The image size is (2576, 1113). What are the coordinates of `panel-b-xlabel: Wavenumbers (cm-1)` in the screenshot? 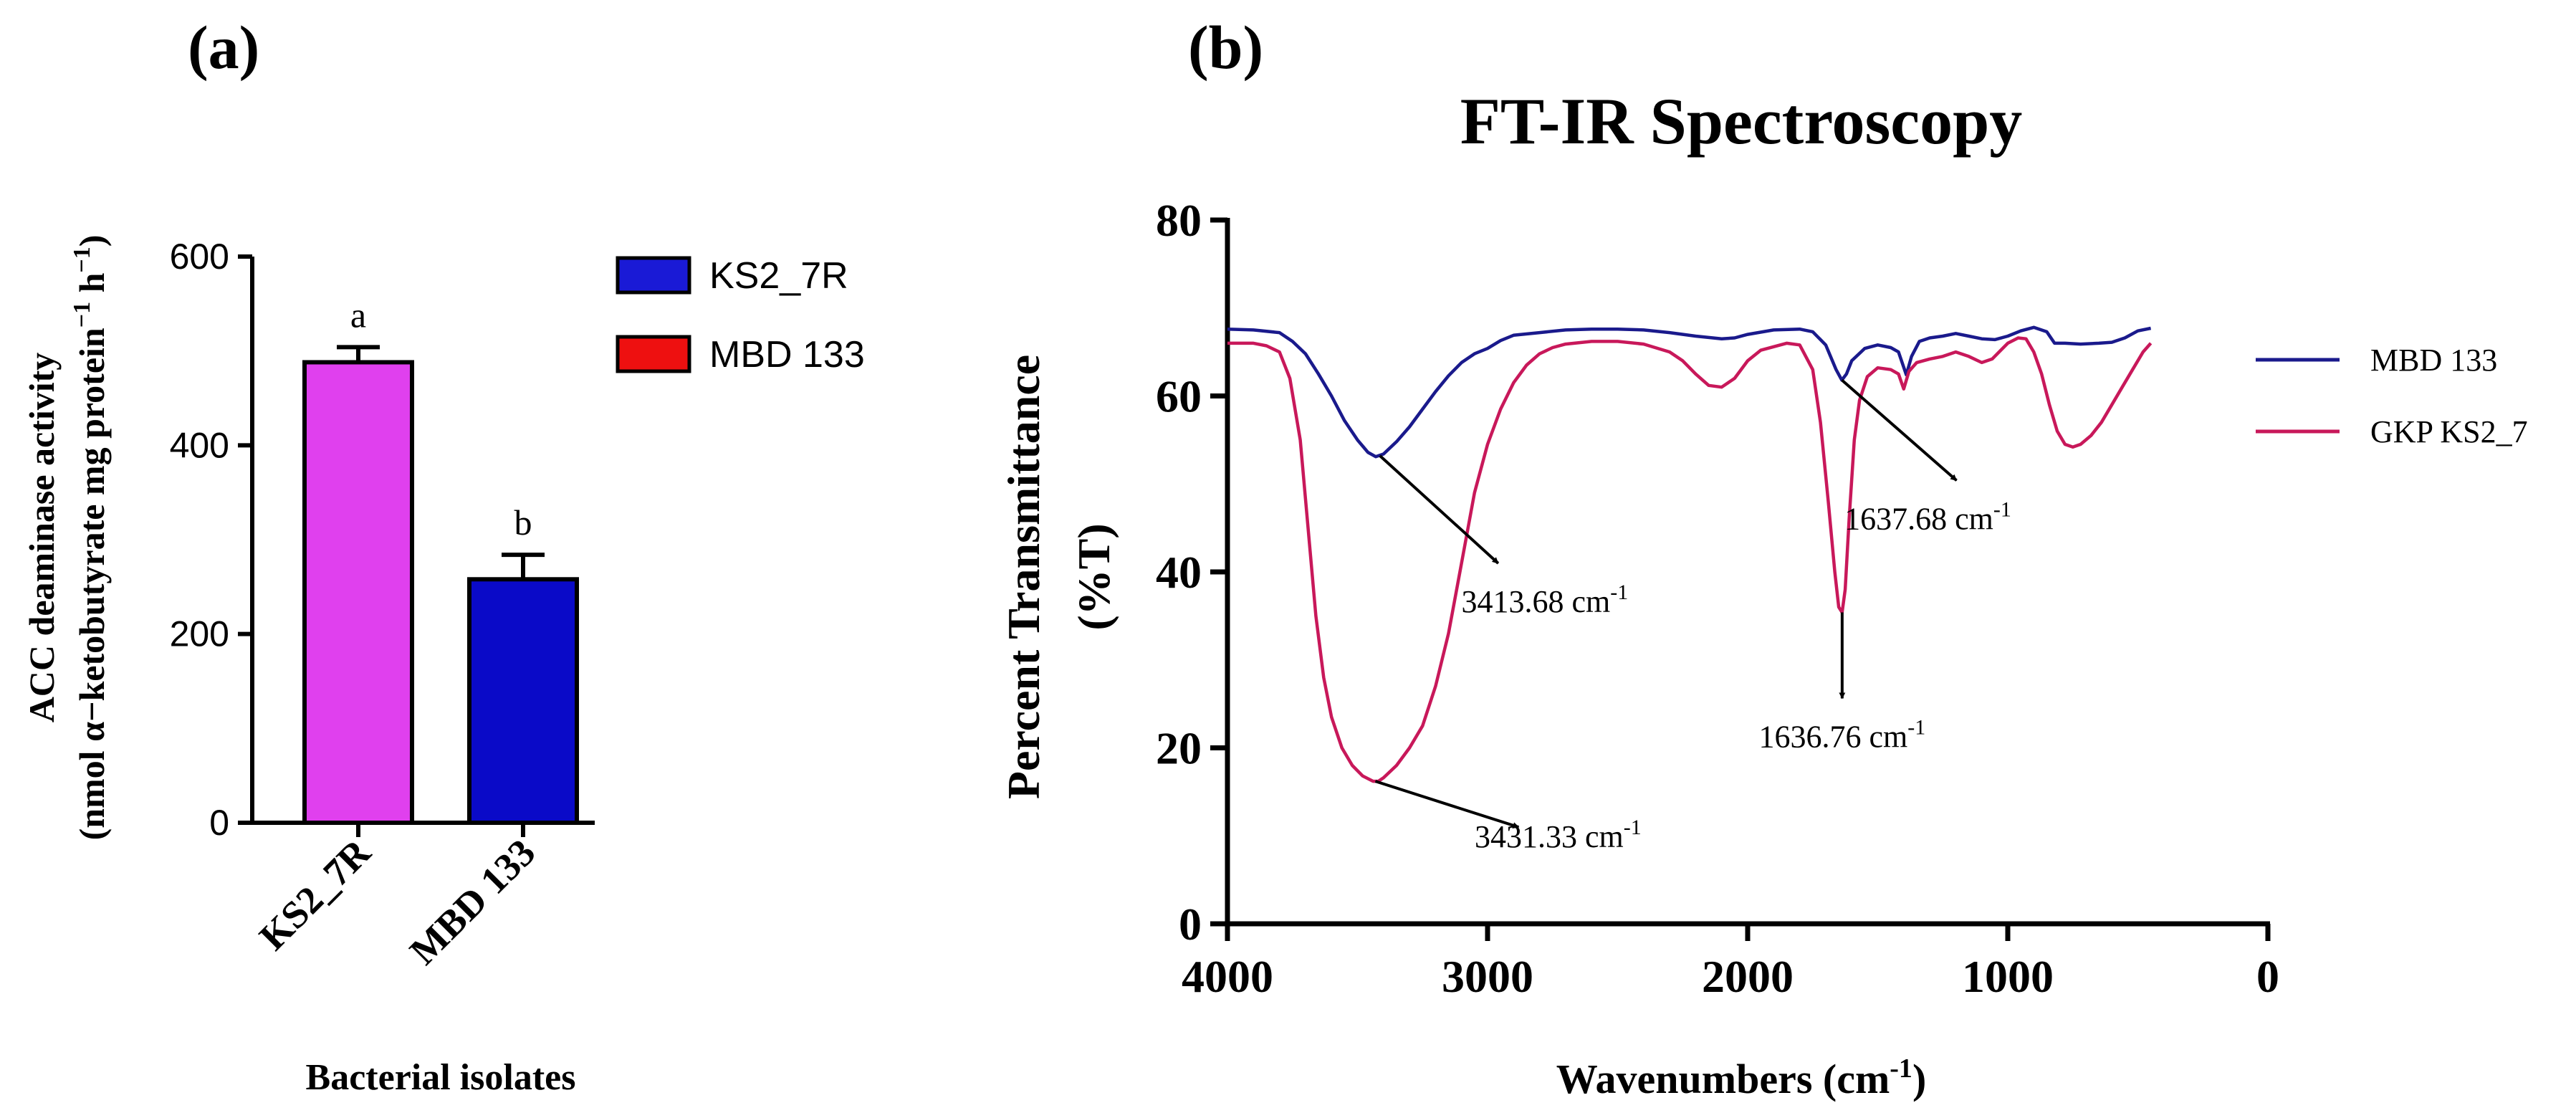 It's located at (1742, 1078).